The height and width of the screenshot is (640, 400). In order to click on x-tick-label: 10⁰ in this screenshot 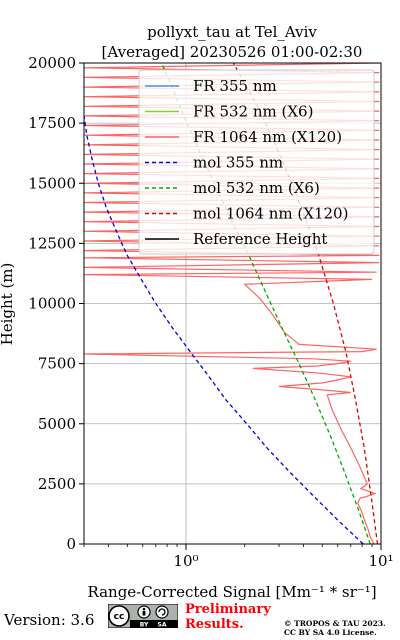, I will do `click(185, 561)`.